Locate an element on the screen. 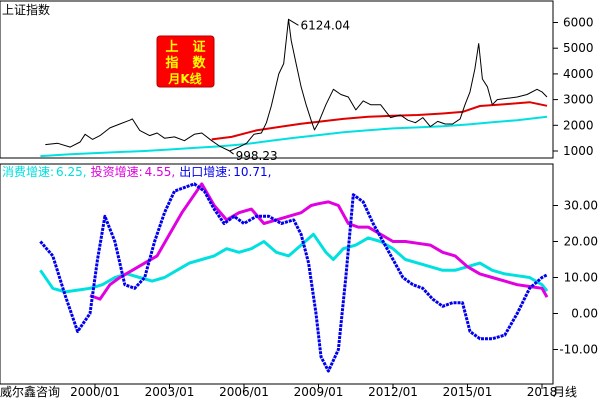 This screenshot has height=400, width=600. xtick-label: 2006/01 is located at coordinates (244, 392).